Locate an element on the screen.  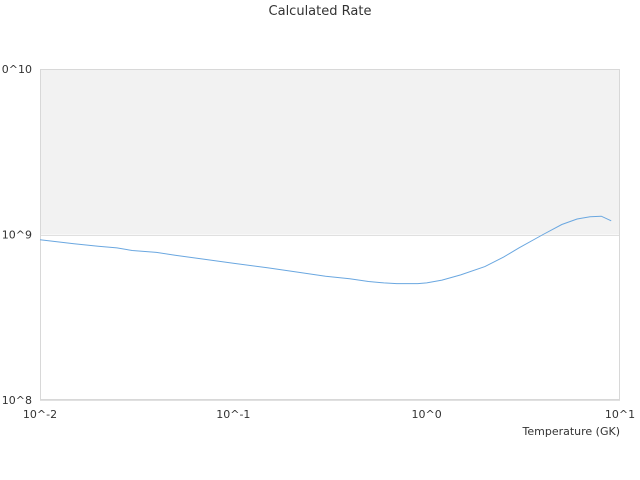
y-tick-label: 0^10 is located at coordinates (17, 69).